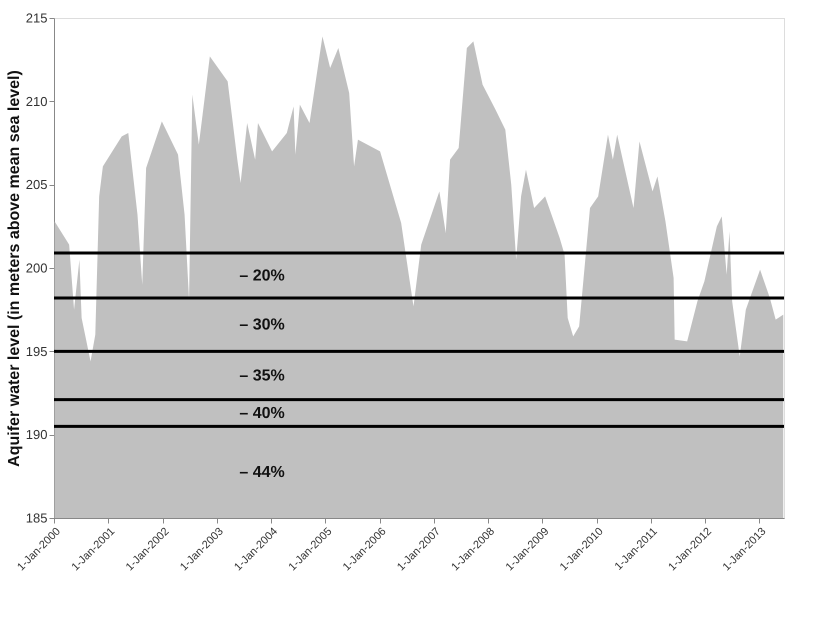 The width and height of the screenshot is (830, 625). What do you see at coordinates (14, 268) in the screenshot?
I see `y-axis-title: Aquifer water level (in meters above mean sea level)` at bounding box center [14, 268].